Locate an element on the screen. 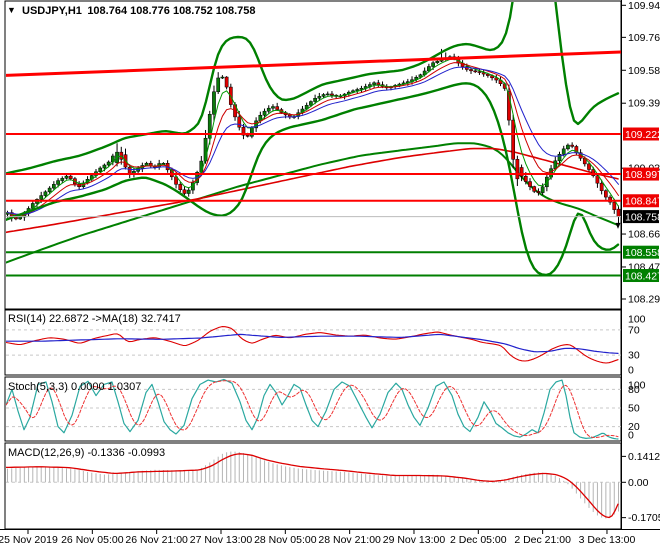  price-tick-label: 109.765 is located at coordinates (644, 38).